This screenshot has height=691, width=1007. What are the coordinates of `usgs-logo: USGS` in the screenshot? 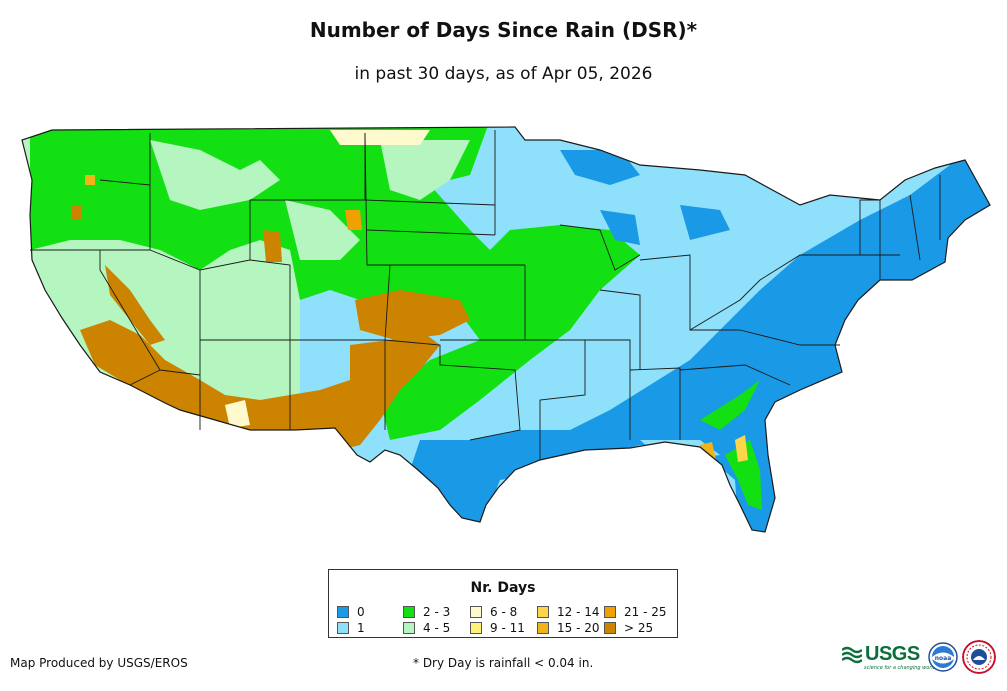 It's located at (881, 654).